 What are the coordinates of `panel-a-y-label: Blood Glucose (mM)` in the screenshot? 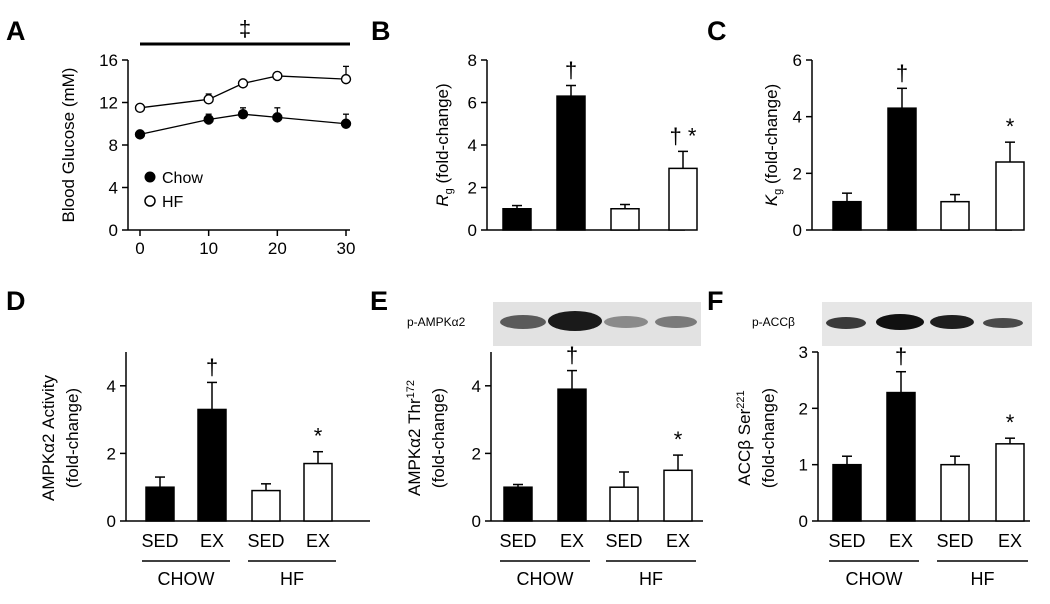 It's located at (68, 145).